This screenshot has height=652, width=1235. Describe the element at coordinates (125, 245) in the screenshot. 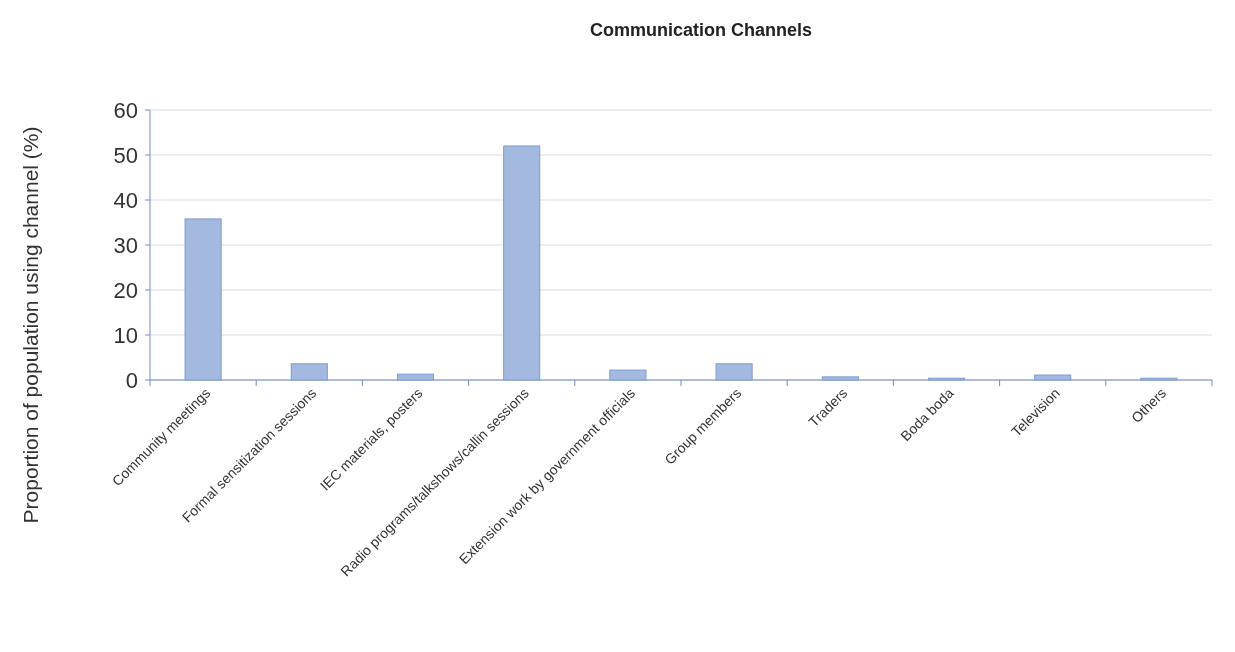

I see `y-tick-label: 30` at that location.